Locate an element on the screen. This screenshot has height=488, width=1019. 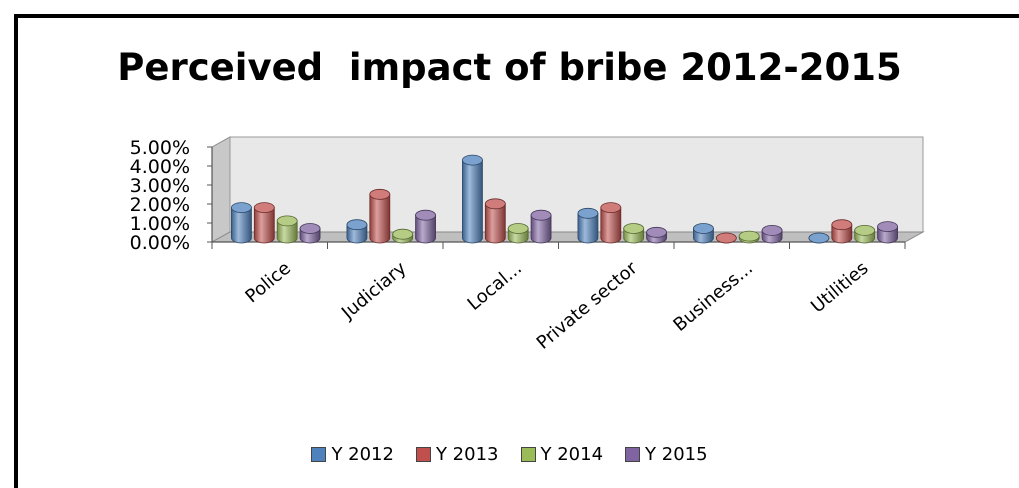
y-tick-label: 4.00% is located at coordinates (160, 167).